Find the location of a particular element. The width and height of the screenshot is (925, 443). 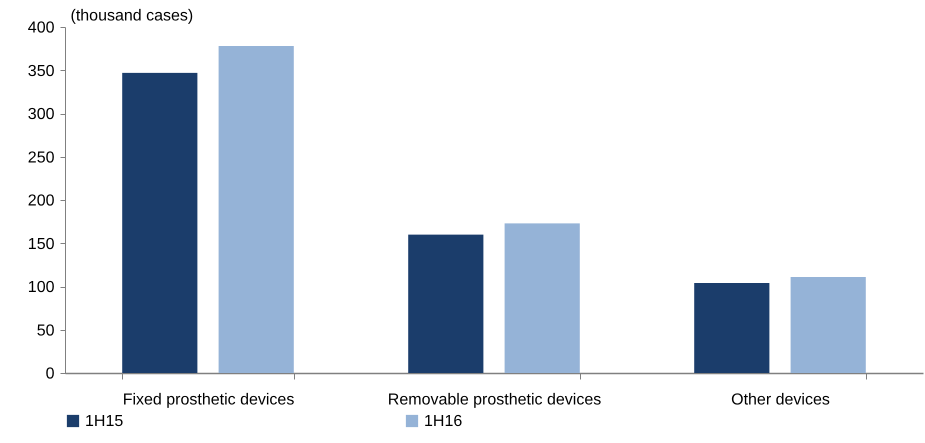

y-tick-label: 350 is located at coordinates (41, 71).